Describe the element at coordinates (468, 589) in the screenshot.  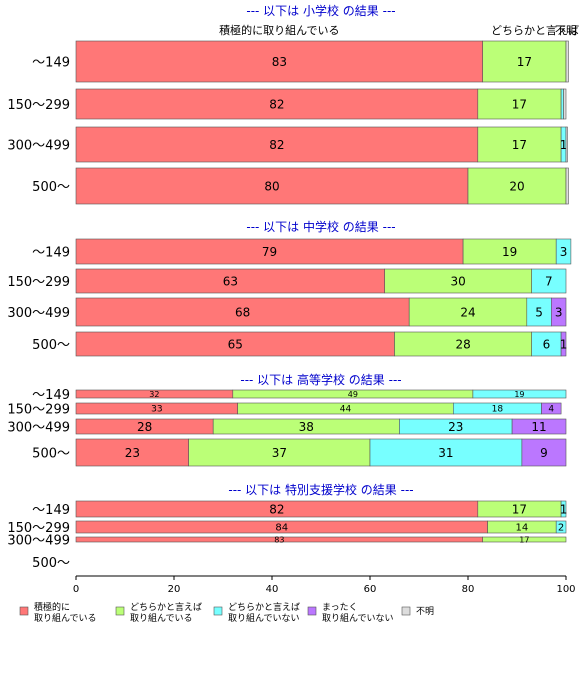
I see `x-tick-label: 80` at that location.